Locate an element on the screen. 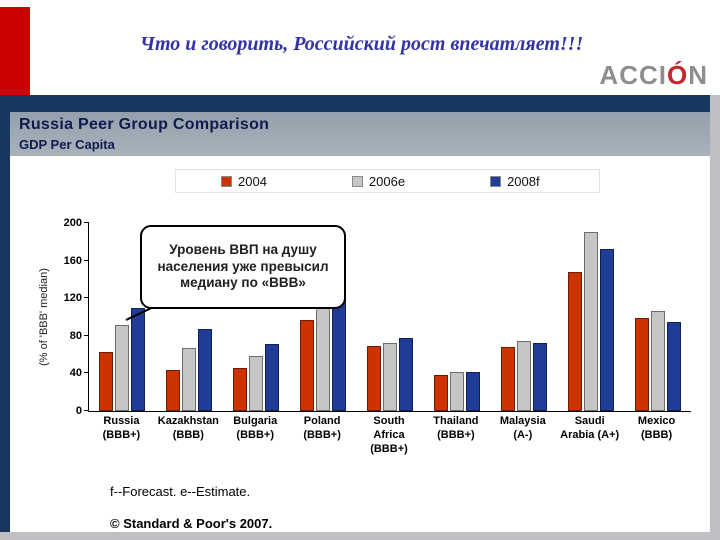 This screenshot has width=720, height=540. y-tick-label-120: 120 is located at coordinates (72, 298).